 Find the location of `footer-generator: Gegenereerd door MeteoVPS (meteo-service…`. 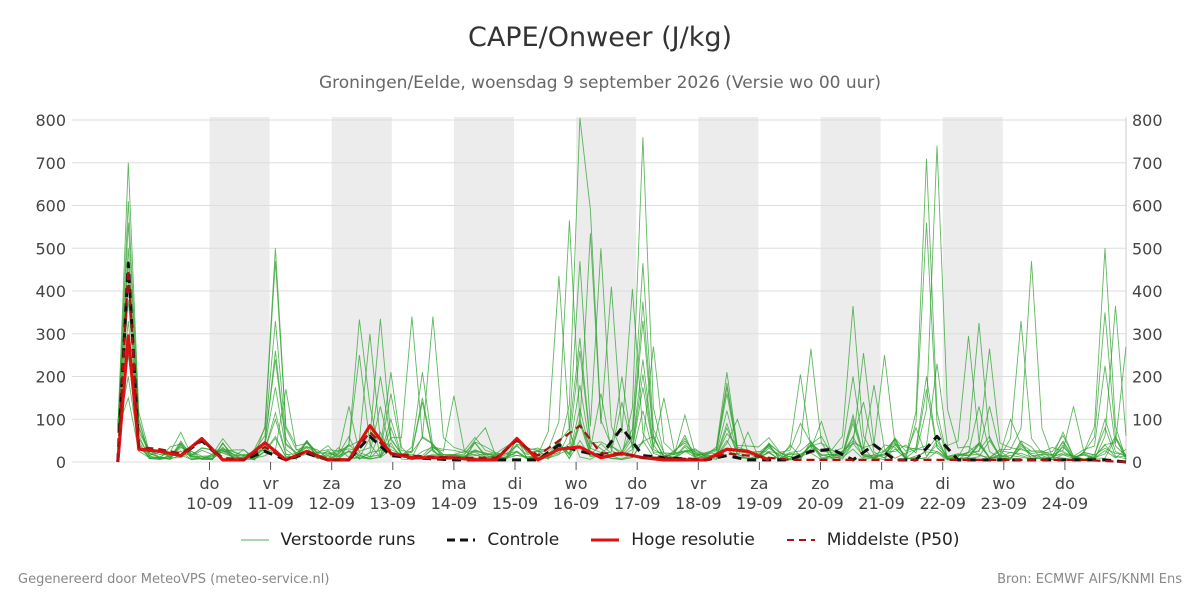

footer-generator: Gegenereerd door MeteoVPS (meteo-service… is located at coordinates (174, 579).